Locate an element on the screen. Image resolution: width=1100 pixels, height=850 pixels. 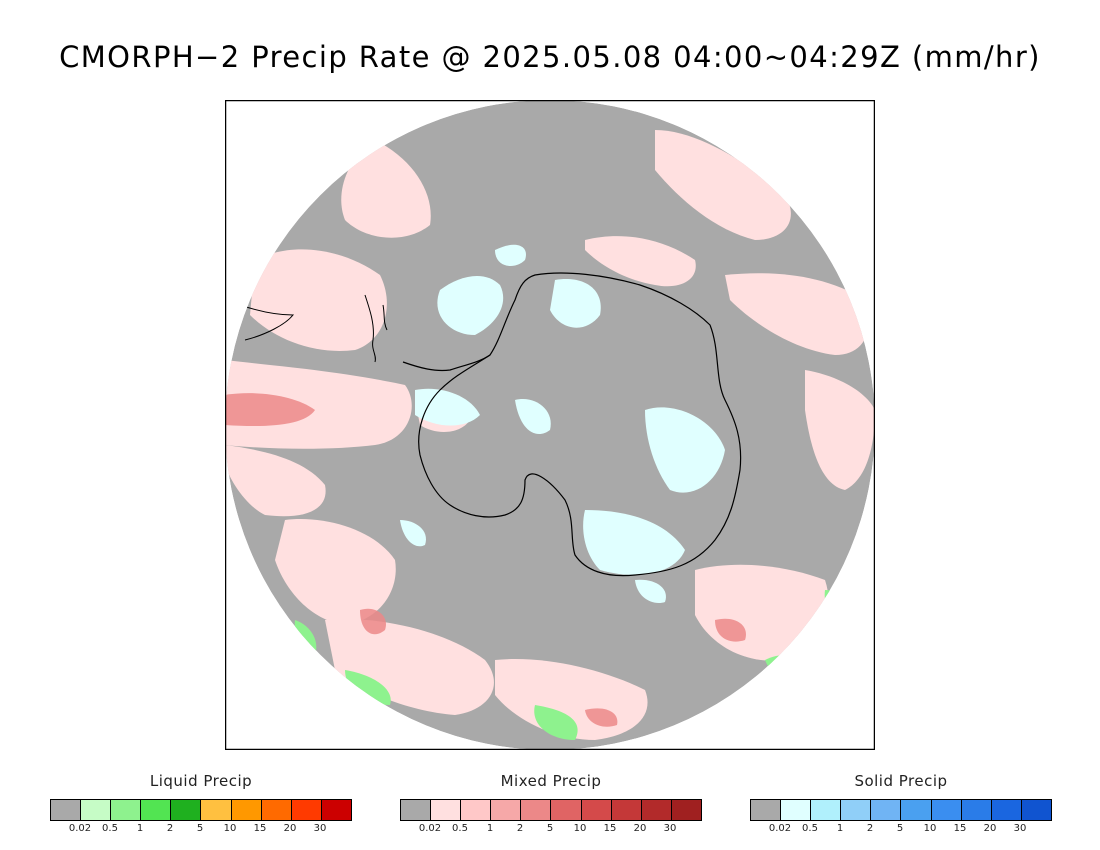
liquid-tick-label: 0.02 is located at coordinates (80, 828).